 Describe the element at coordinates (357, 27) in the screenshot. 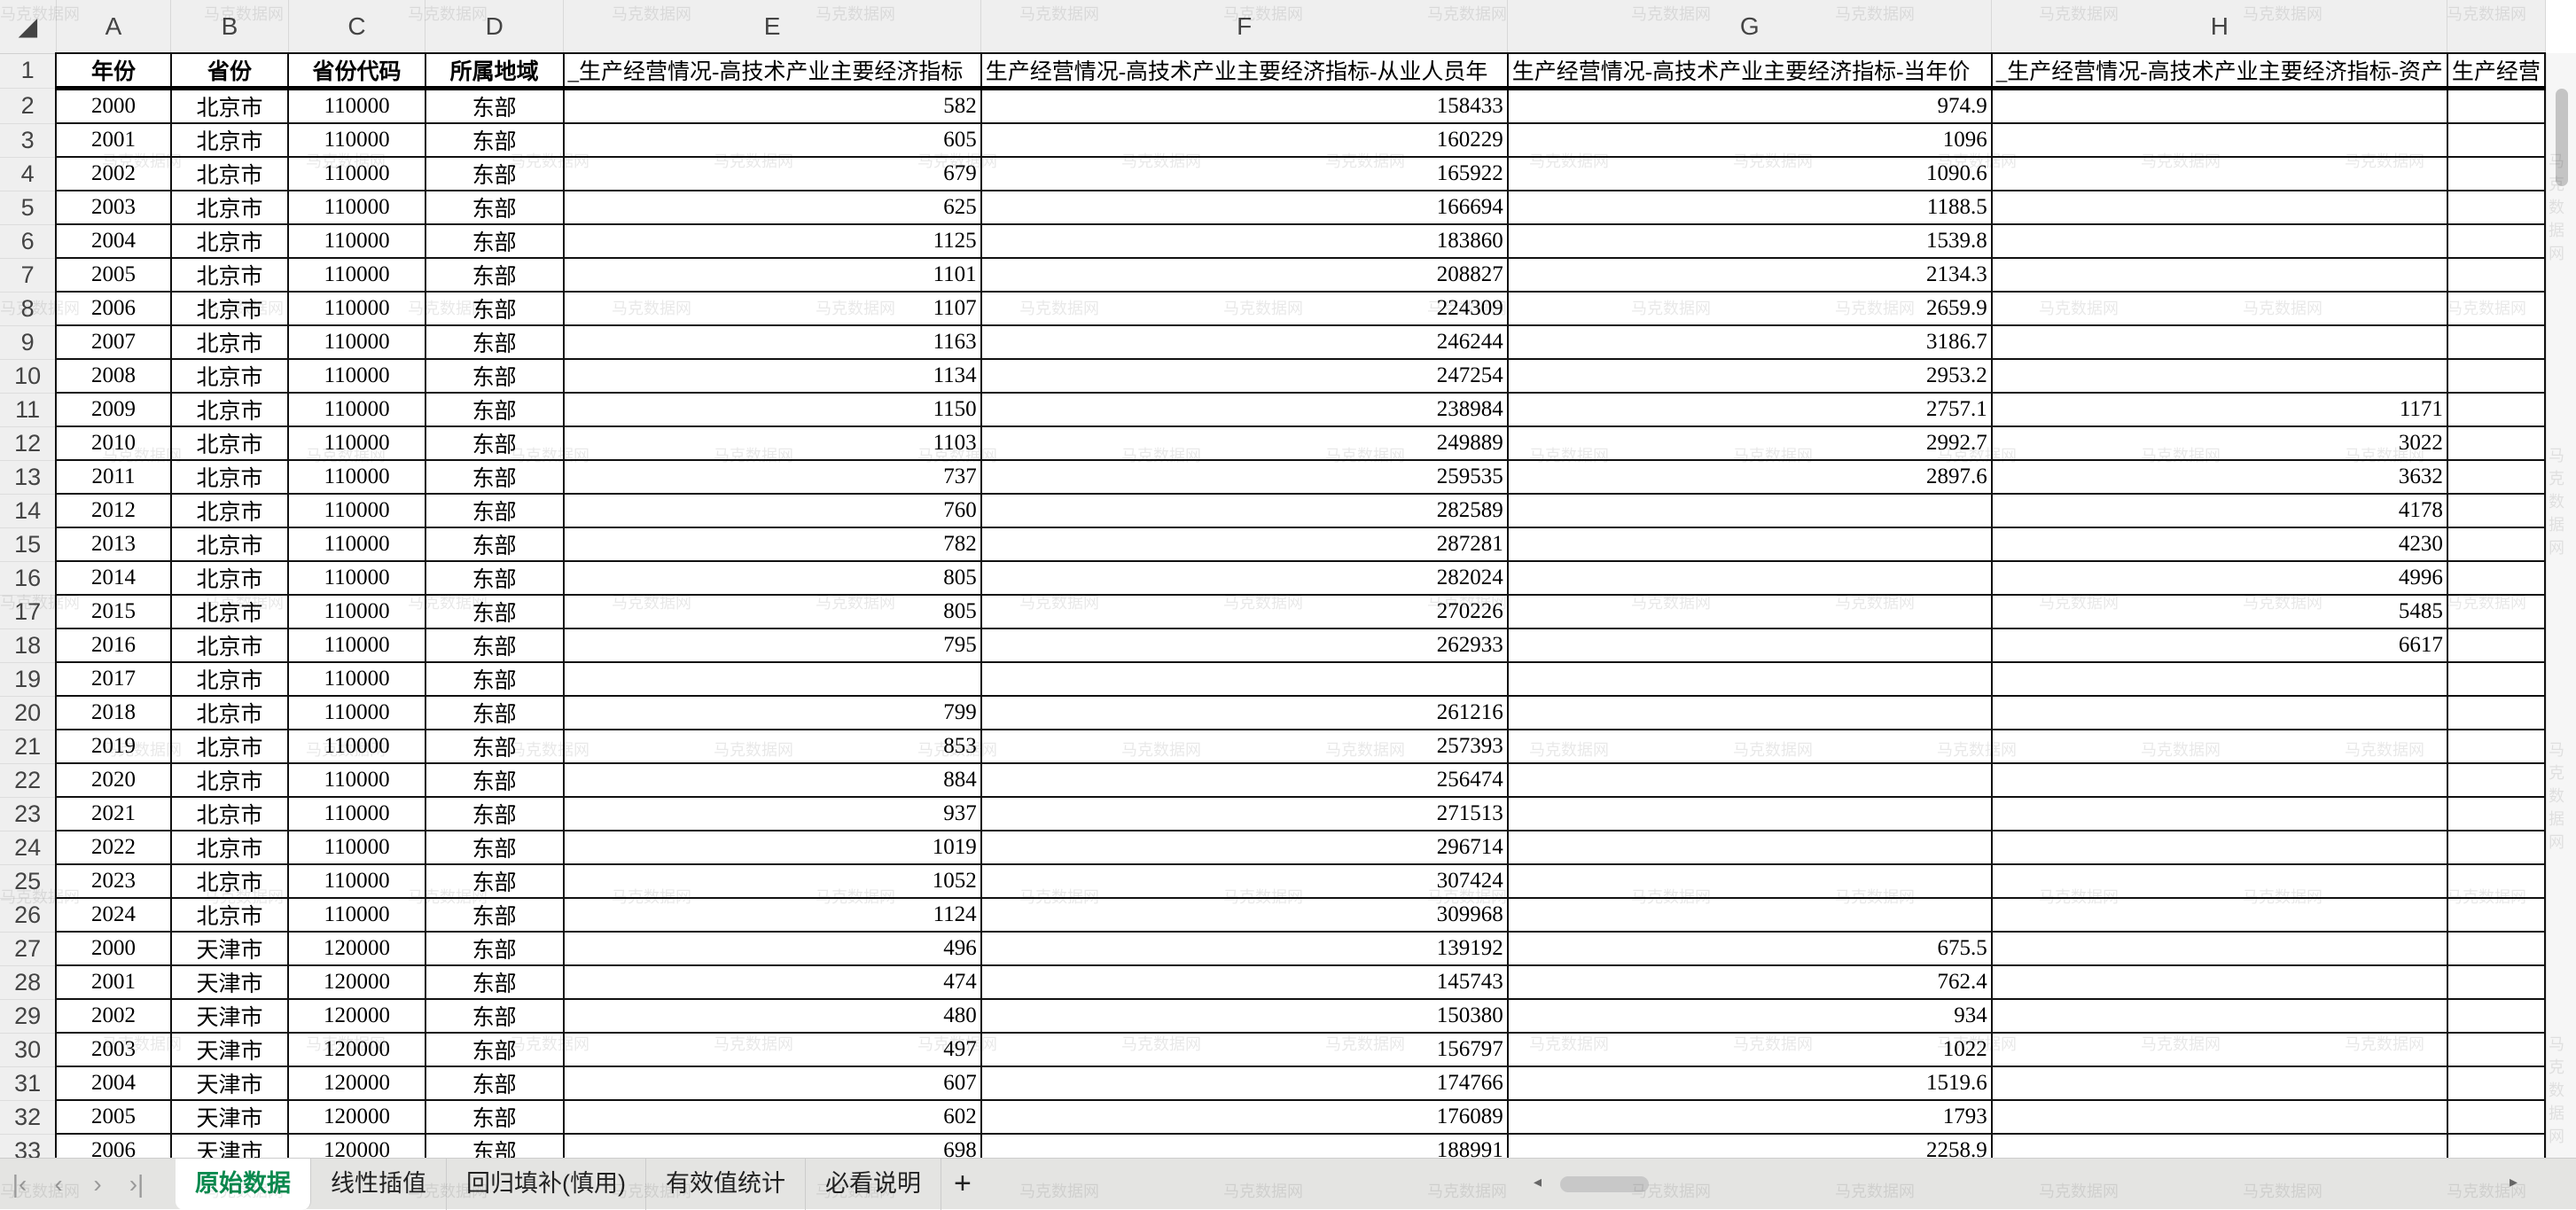

I see `column-header-c: C` at that location.